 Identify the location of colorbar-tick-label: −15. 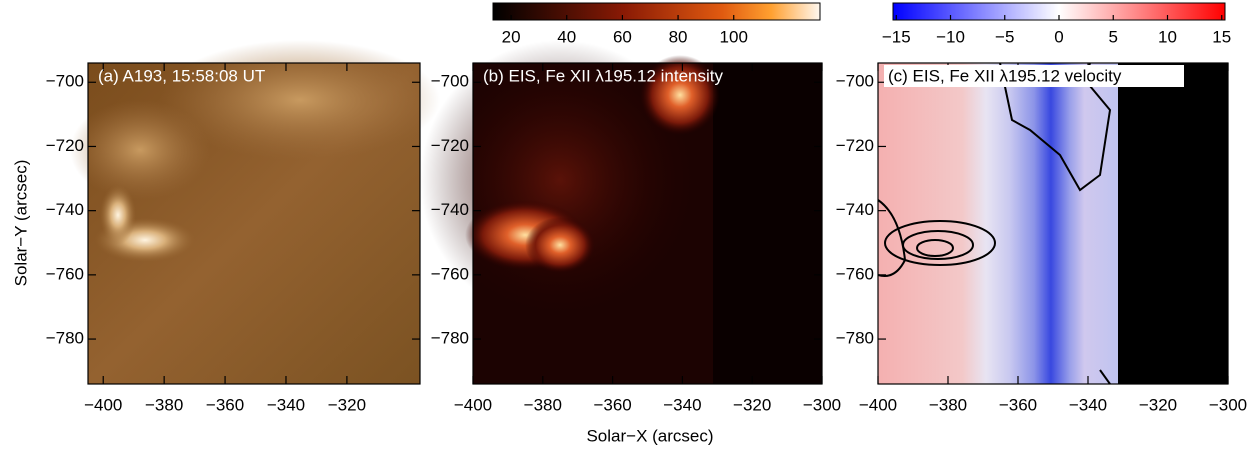
(896, 36).